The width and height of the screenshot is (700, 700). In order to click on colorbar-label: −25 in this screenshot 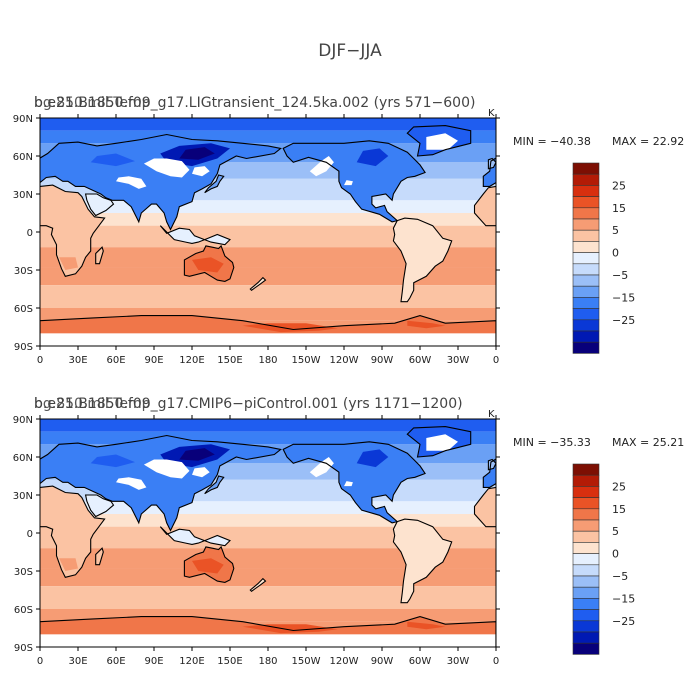, I will do `click(623, 320)`.